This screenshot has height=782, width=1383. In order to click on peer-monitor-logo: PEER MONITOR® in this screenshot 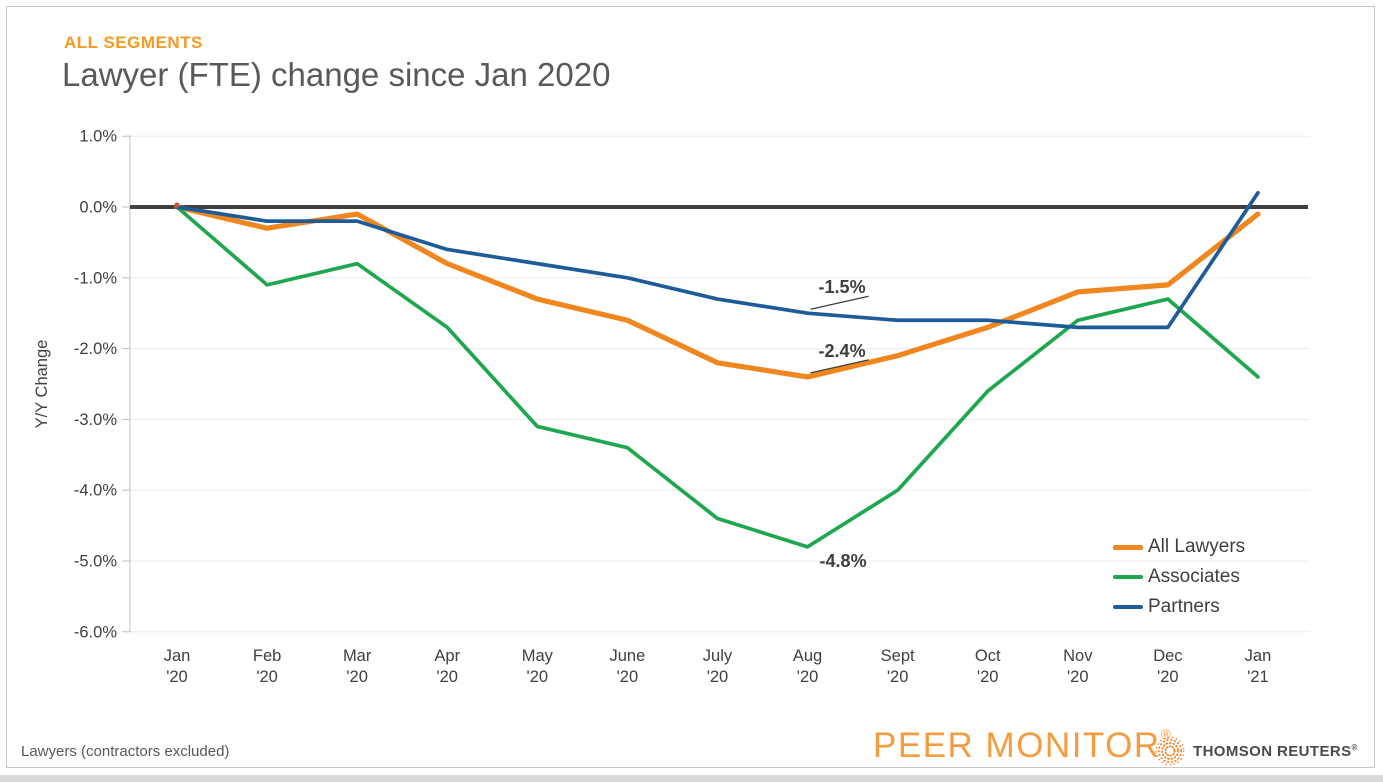, I will do `click(1022, 746)`.